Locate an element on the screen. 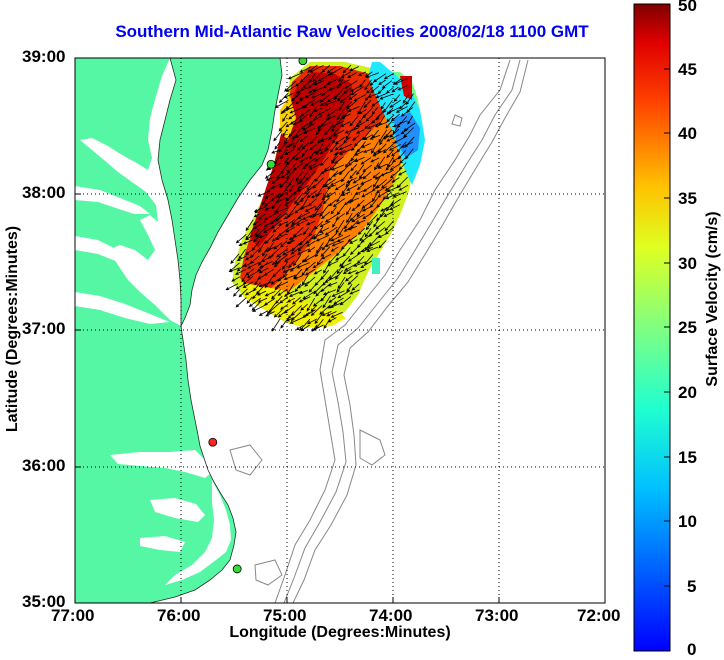  y-tick-label: 35:00 is located at coordinates (44, 601).